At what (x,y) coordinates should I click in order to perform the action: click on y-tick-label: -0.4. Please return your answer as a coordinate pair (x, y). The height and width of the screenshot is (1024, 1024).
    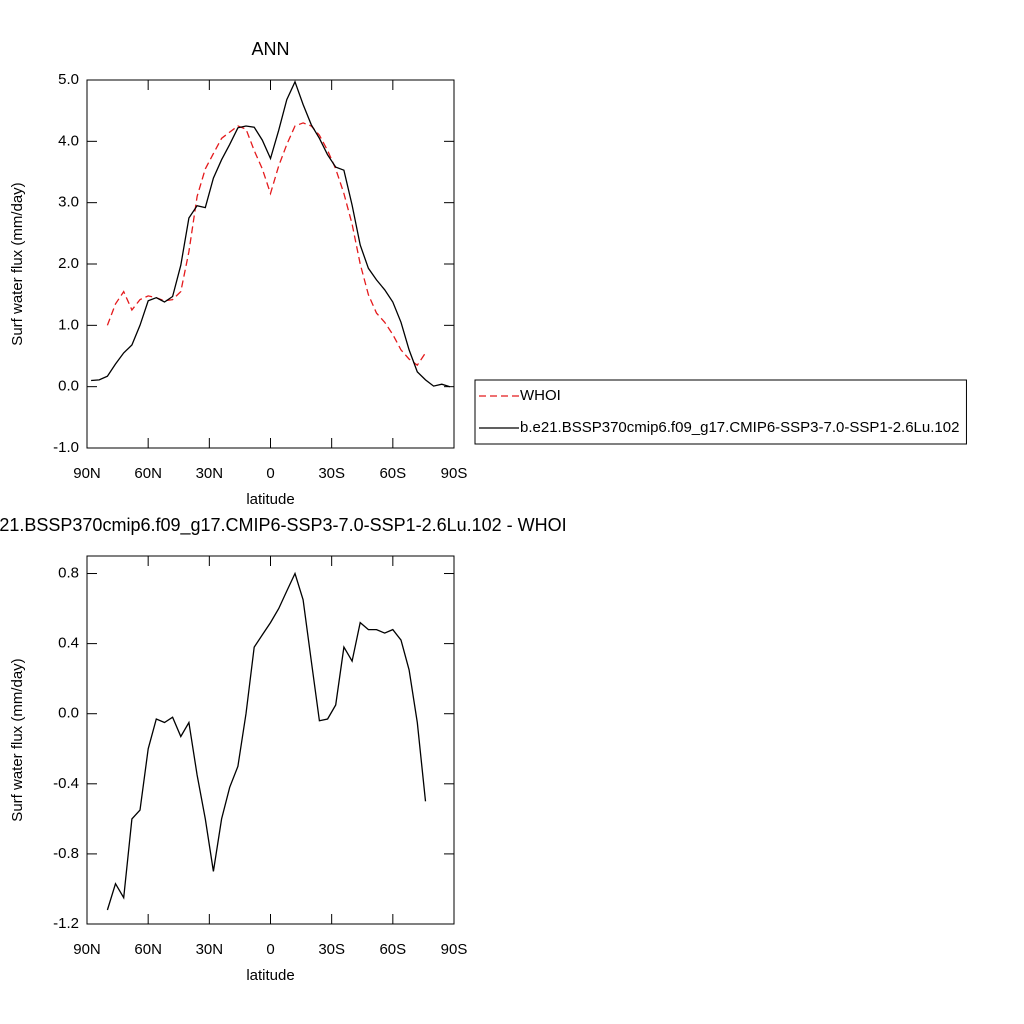
    Looking at the image, I should click on (66, 783).